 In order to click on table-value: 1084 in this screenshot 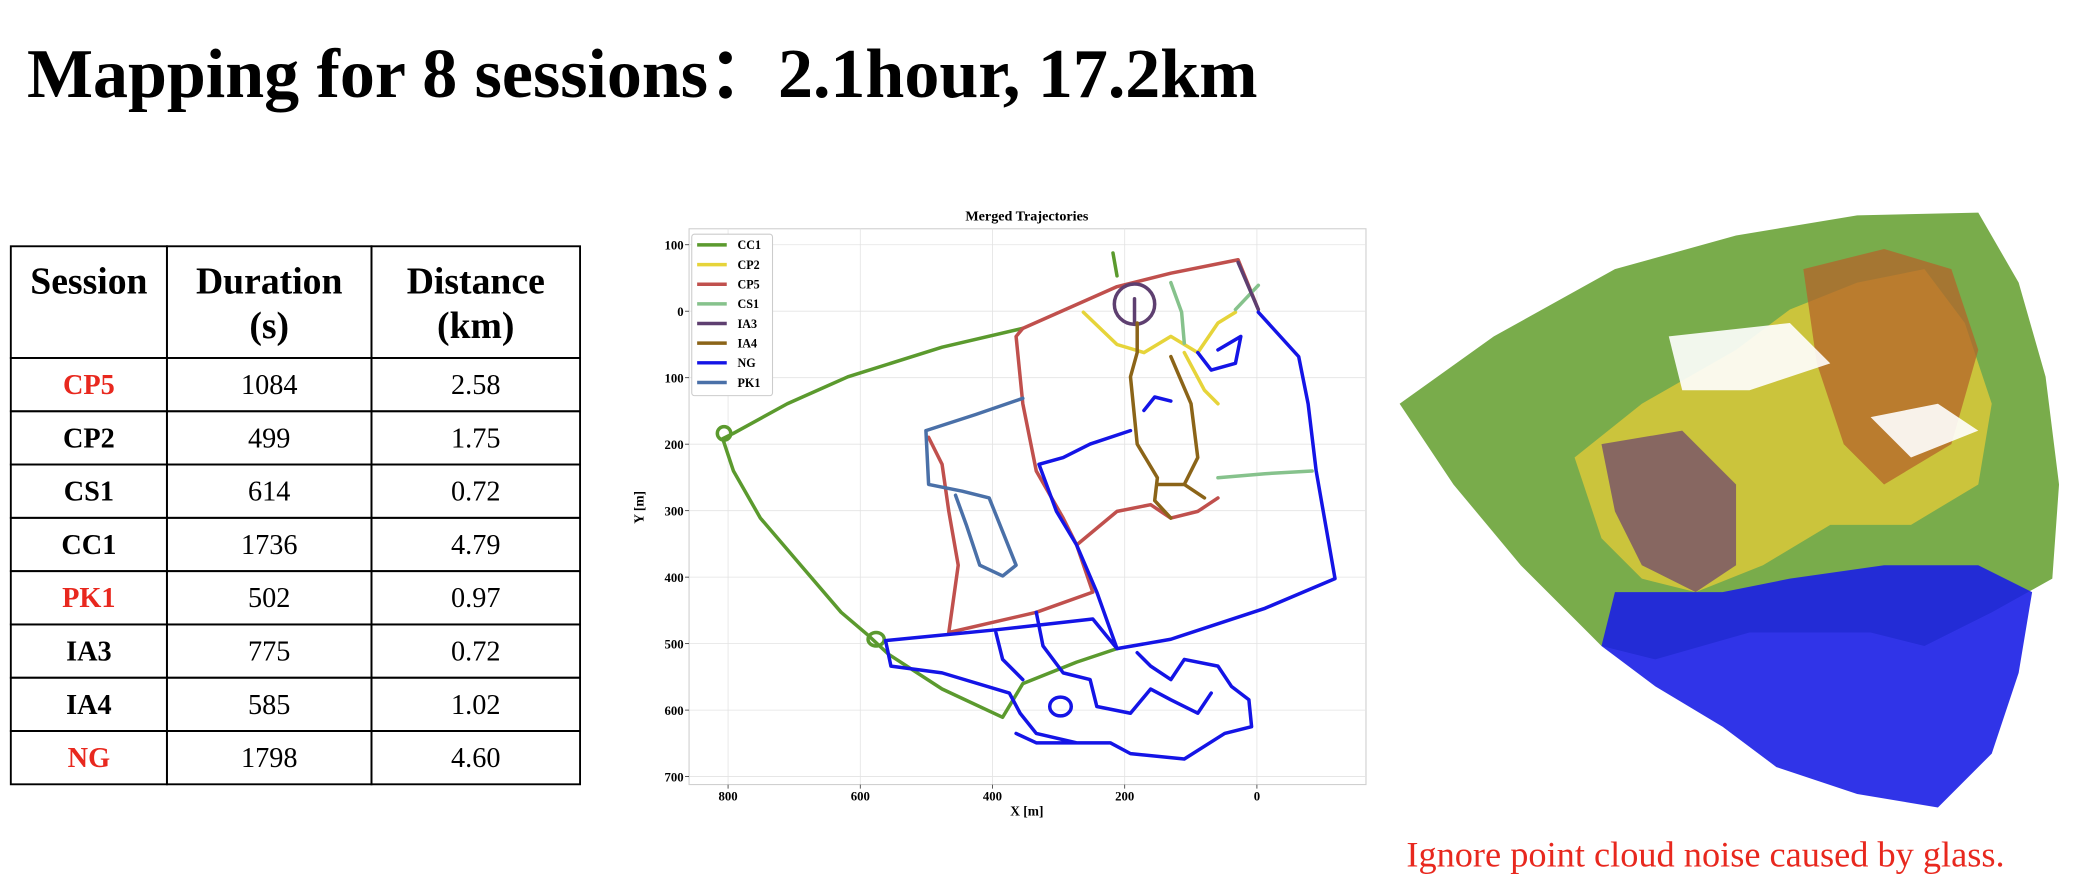, I will do `click(269, 385)`.